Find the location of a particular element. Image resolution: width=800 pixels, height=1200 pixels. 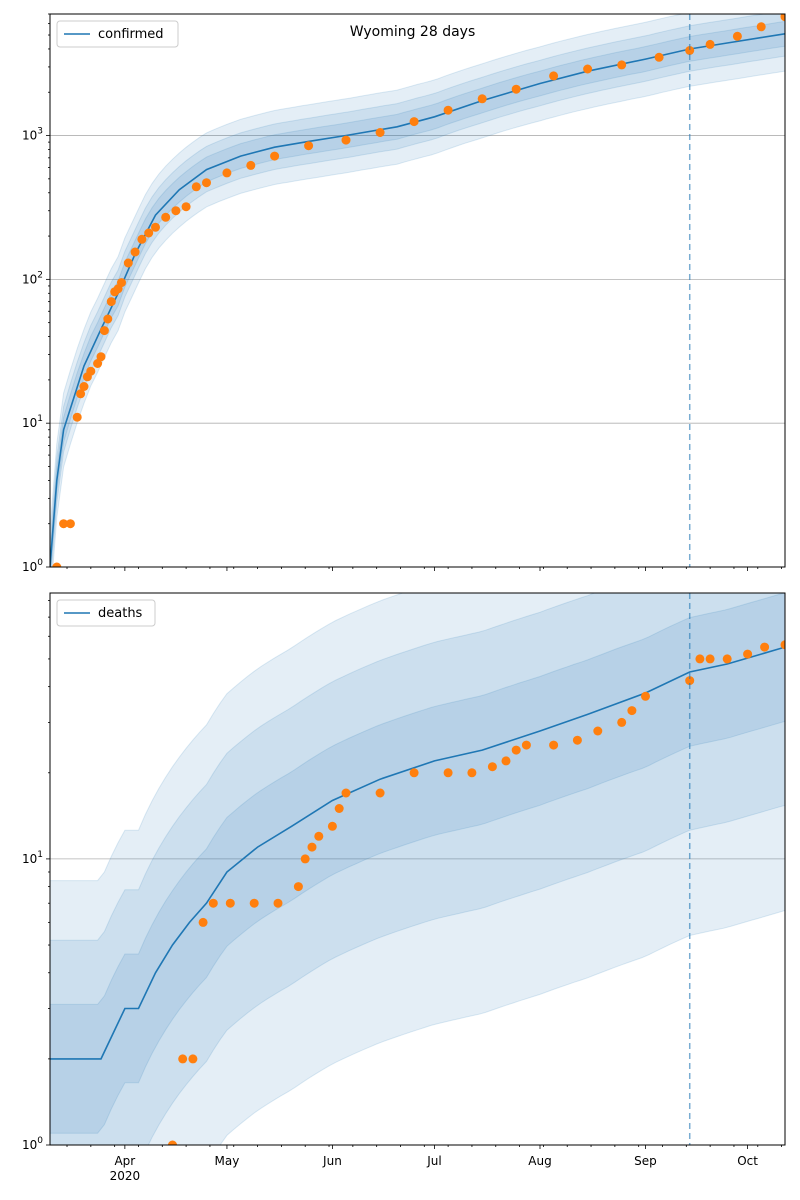

y-tick-label: 10³ is located at coordinates (32, 135).